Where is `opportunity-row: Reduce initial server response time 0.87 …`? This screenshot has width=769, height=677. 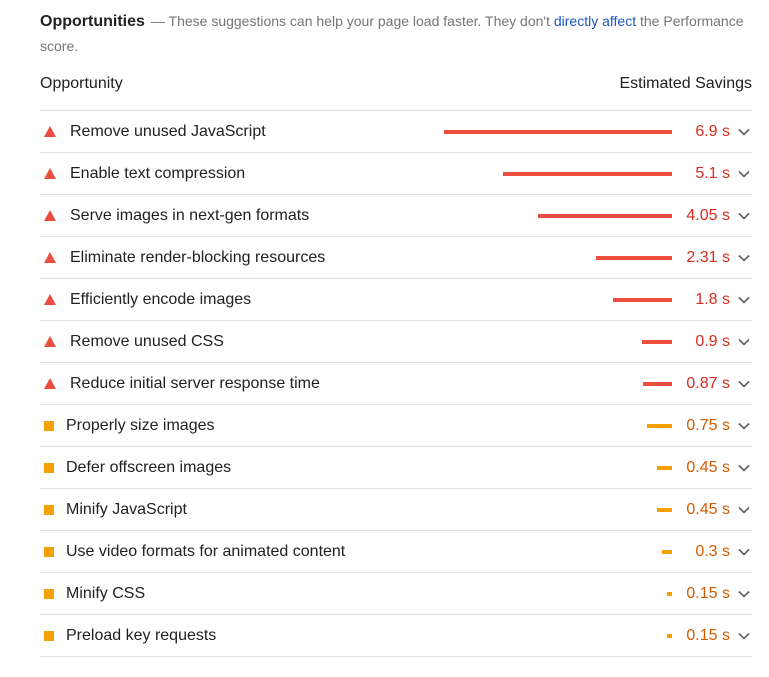
opportunity-row: Reduce initial server response time 0.87 … is located at coordinates (396, 384).